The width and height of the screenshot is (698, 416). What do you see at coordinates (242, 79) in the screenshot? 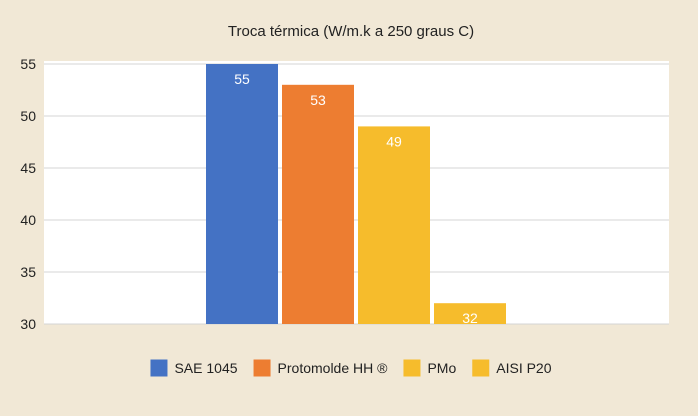
I see `data-label: 55` at bounding box center [242, 79].